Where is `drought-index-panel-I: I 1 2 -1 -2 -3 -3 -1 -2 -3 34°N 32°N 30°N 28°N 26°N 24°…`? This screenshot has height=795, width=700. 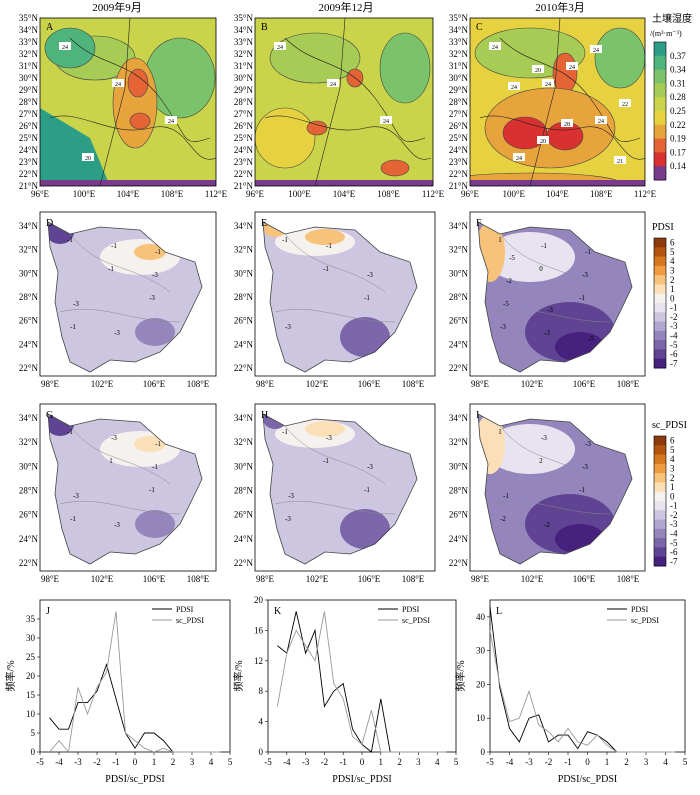 drought-index-panel-I: I 1 2 -1 -2 -3 -3 -1 -2 -3 34°N 32°N 30°N 28°N 26°N 24°… is located at coordinates (547, 493).